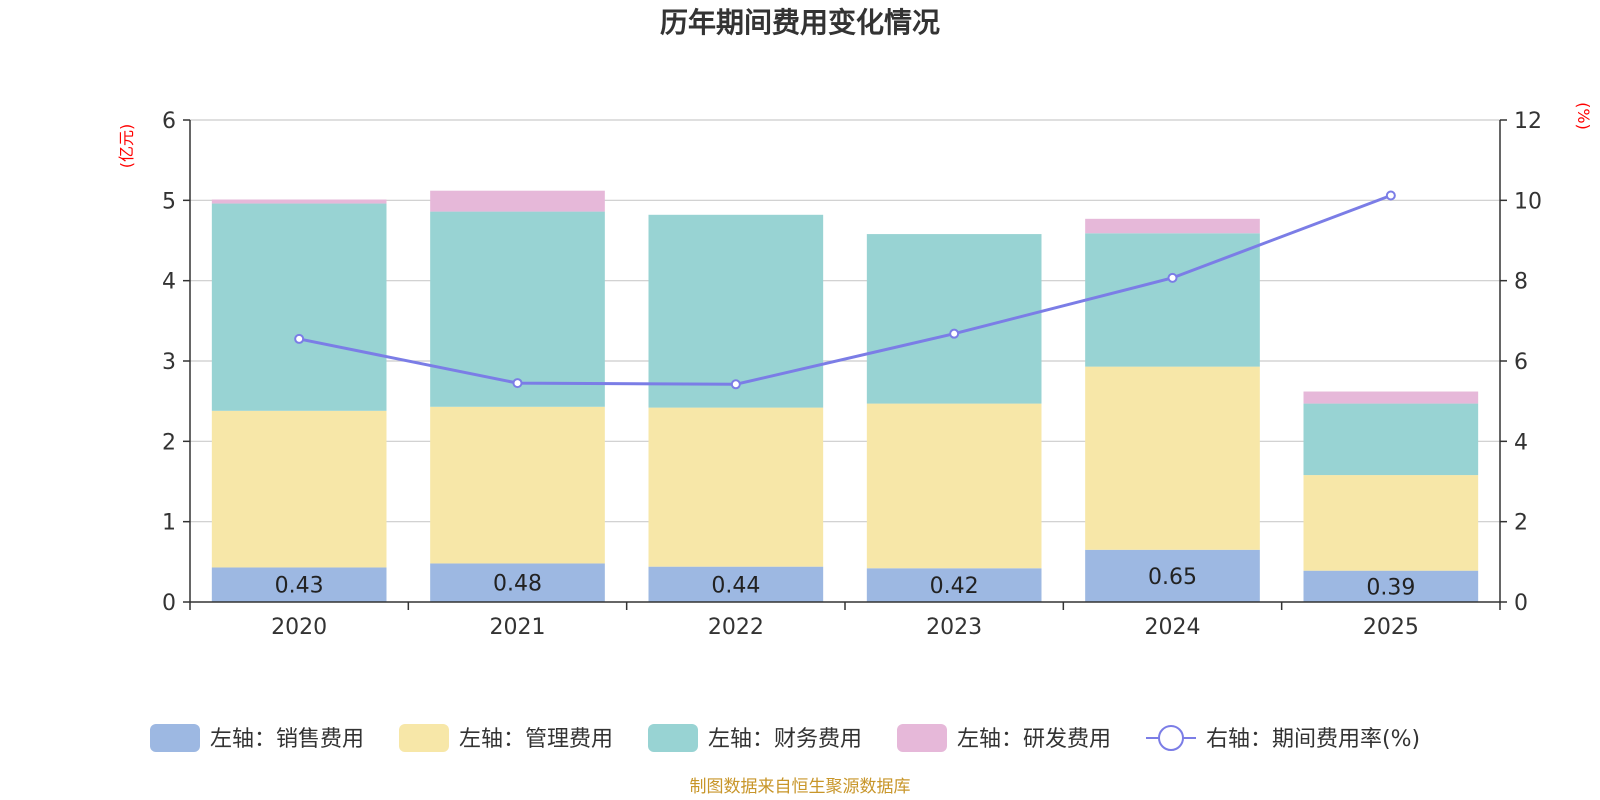 Image resolution: width=1600 pixels, height=800 pixels. What do you see at coordinates (1583, 116) in the screenshot?
I see `right-axis-unit: (%)` at bounding box center [1583, 116].